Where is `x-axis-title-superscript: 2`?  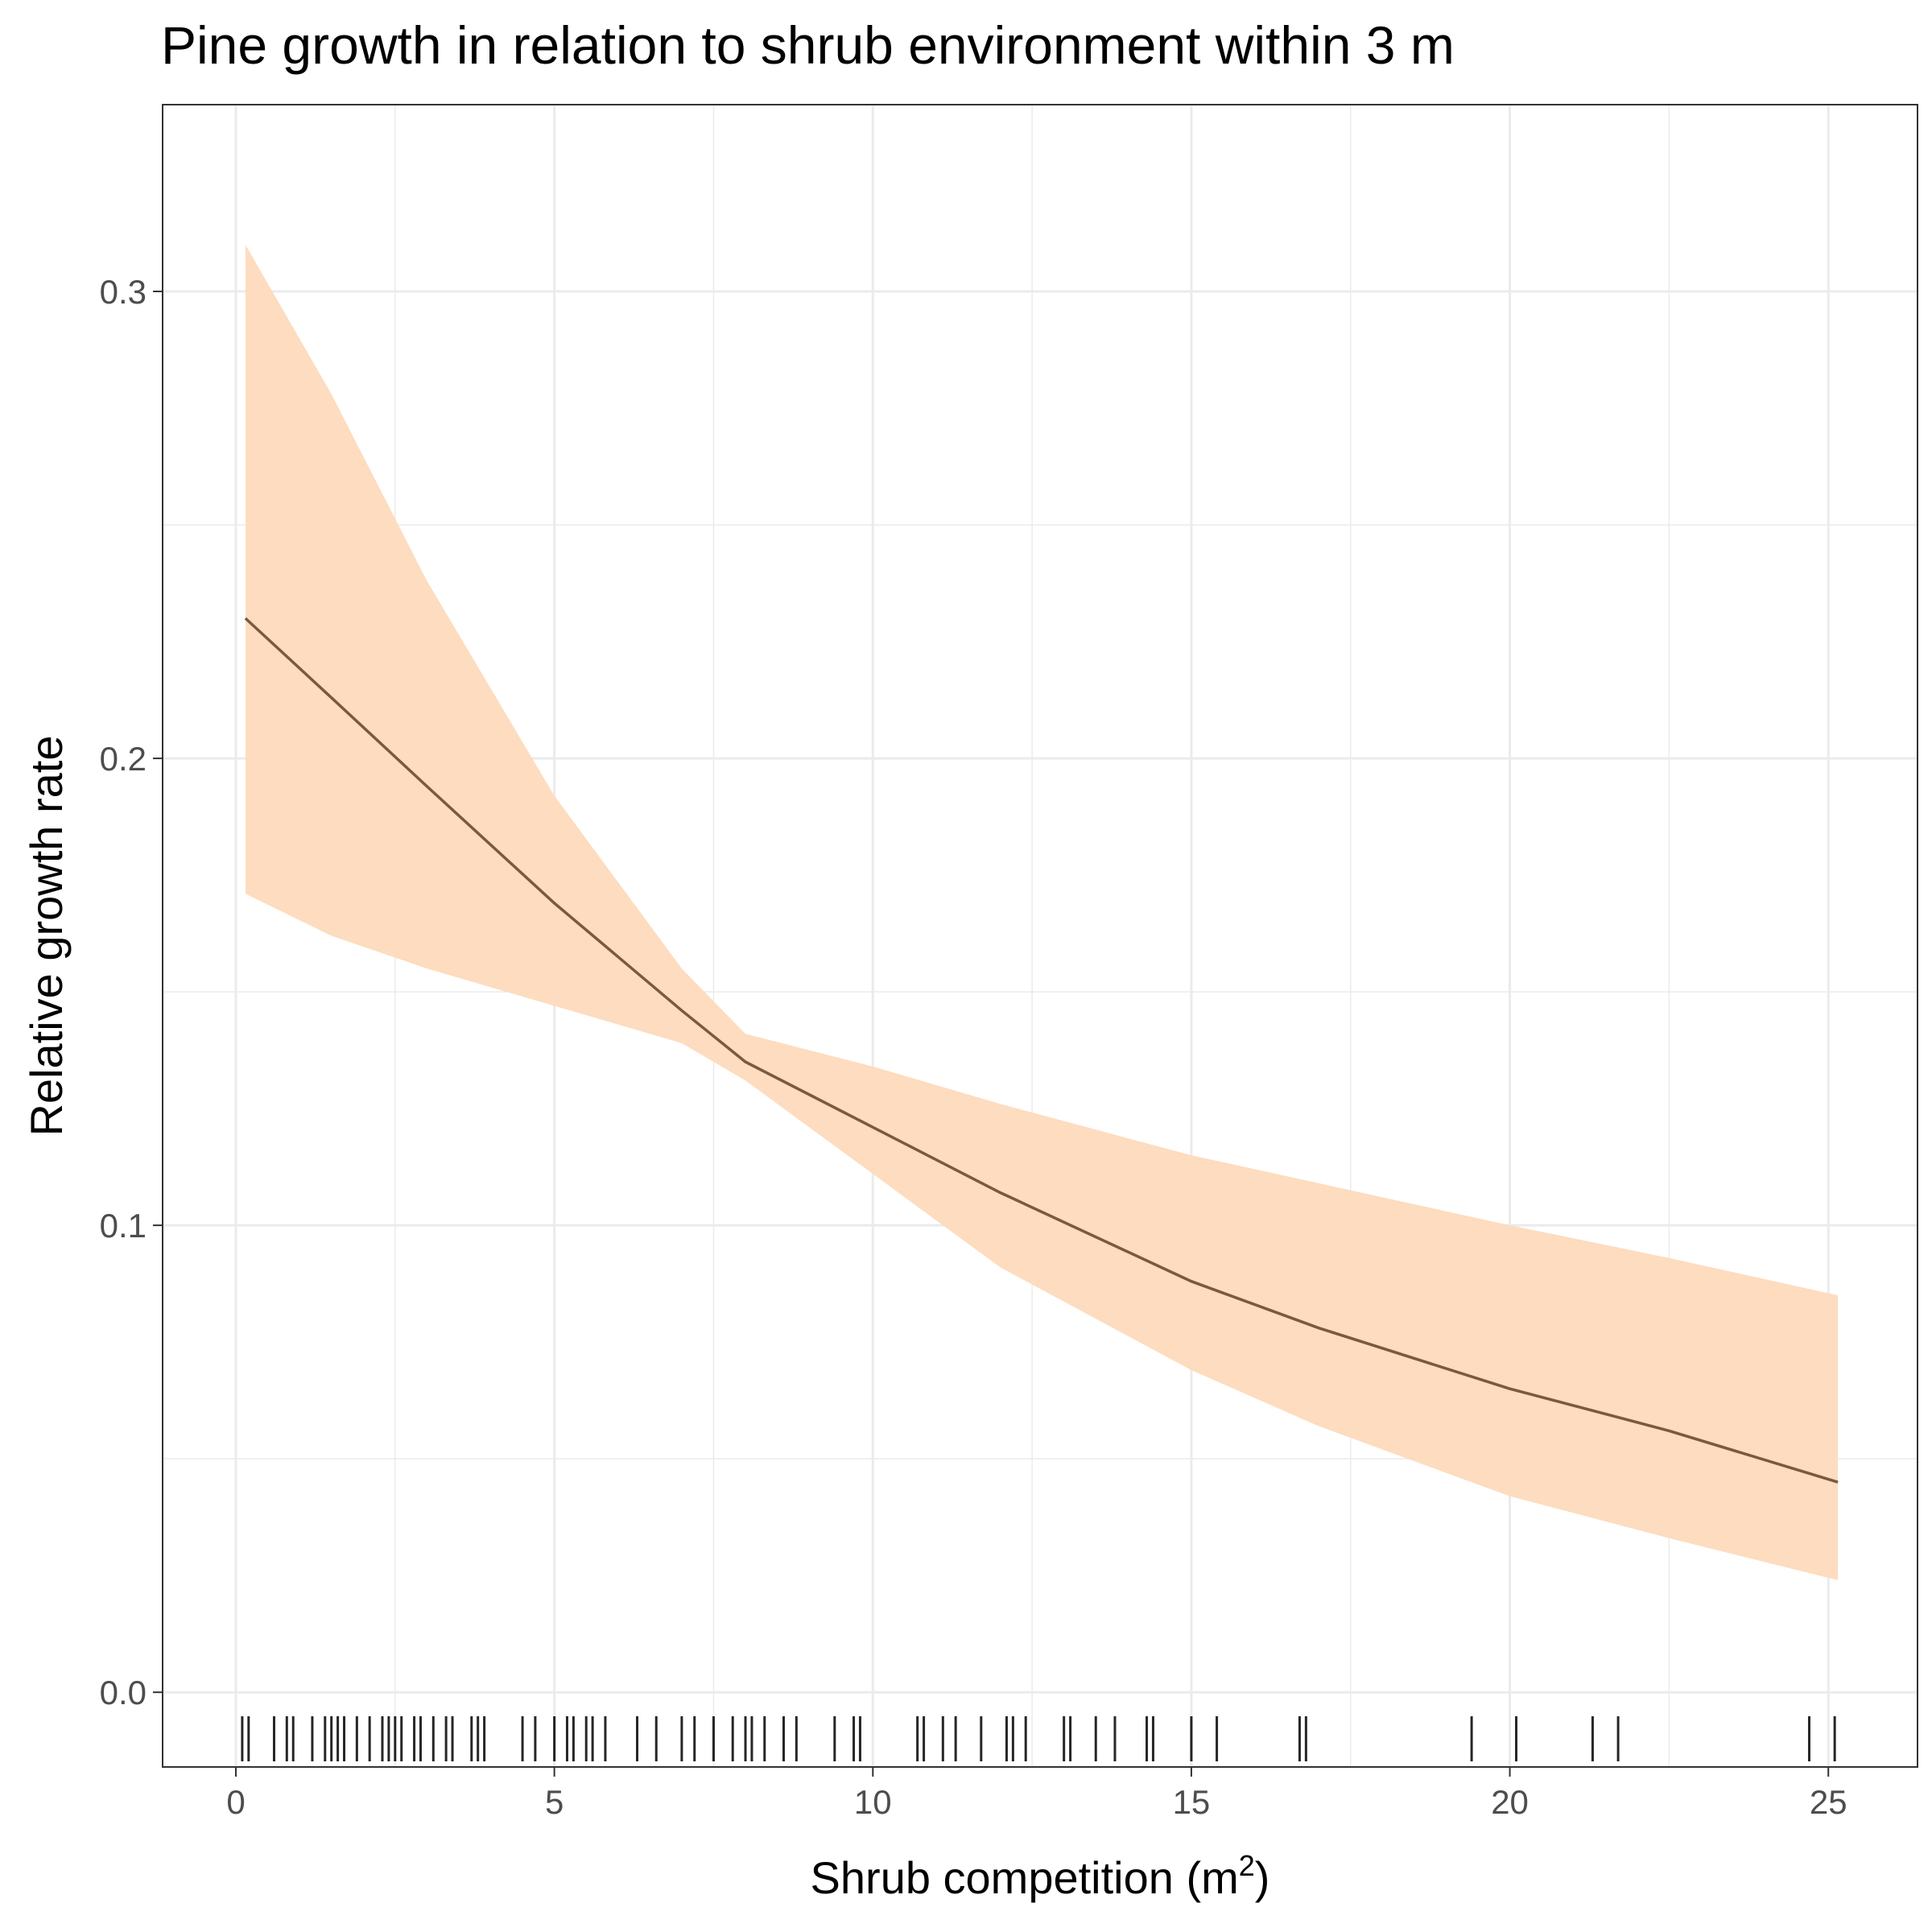 x-axis-title-superscript: 2 is located at coordinates (1247, 1865).